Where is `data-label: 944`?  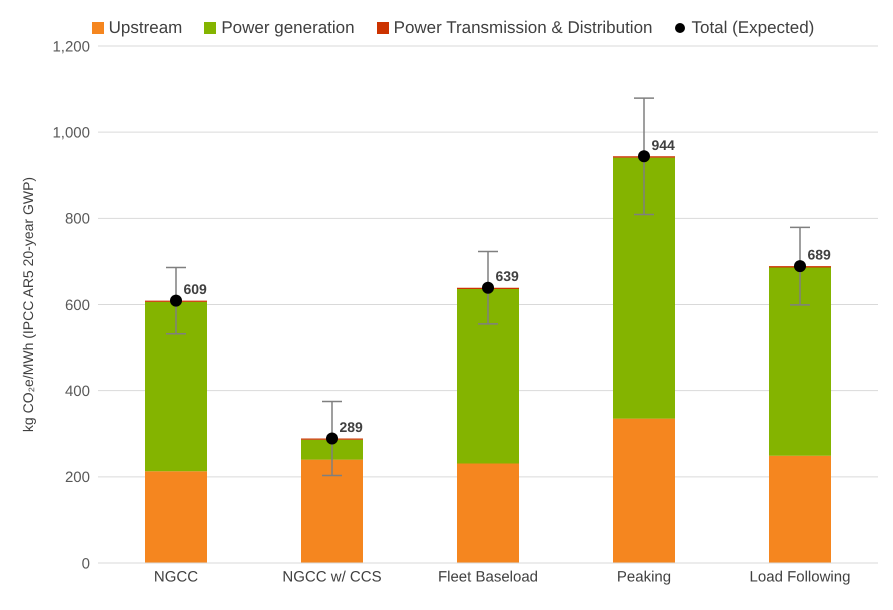 data-label: 944 is located at coordinates (663, 144).